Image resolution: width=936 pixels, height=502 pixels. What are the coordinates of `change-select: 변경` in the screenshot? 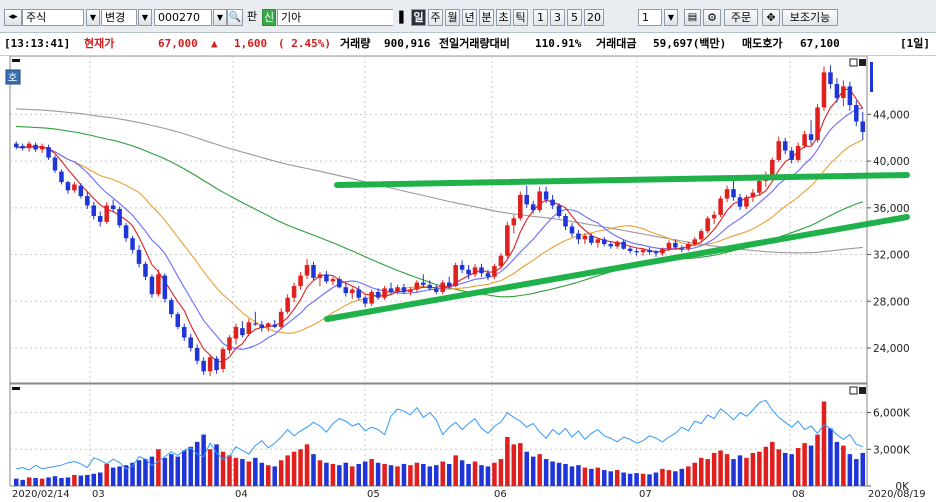 It's located at (119, 17).